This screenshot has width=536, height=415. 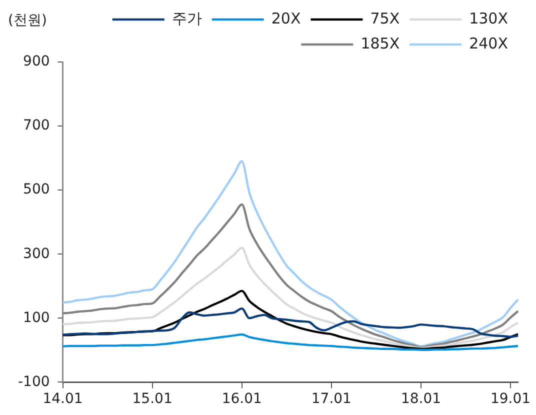 What do you see at coordinates (34, 382) in the screenshot?
I see `y-tick-label: -100` at bounding box center [34, 382].